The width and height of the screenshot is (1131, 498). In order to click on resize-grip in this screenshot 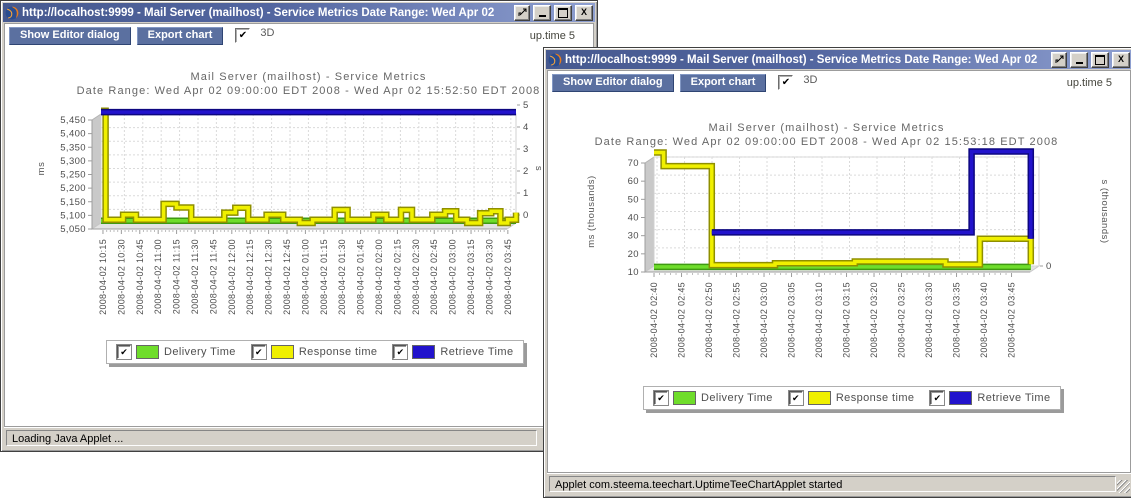, I will do `click(1123, 486)`.